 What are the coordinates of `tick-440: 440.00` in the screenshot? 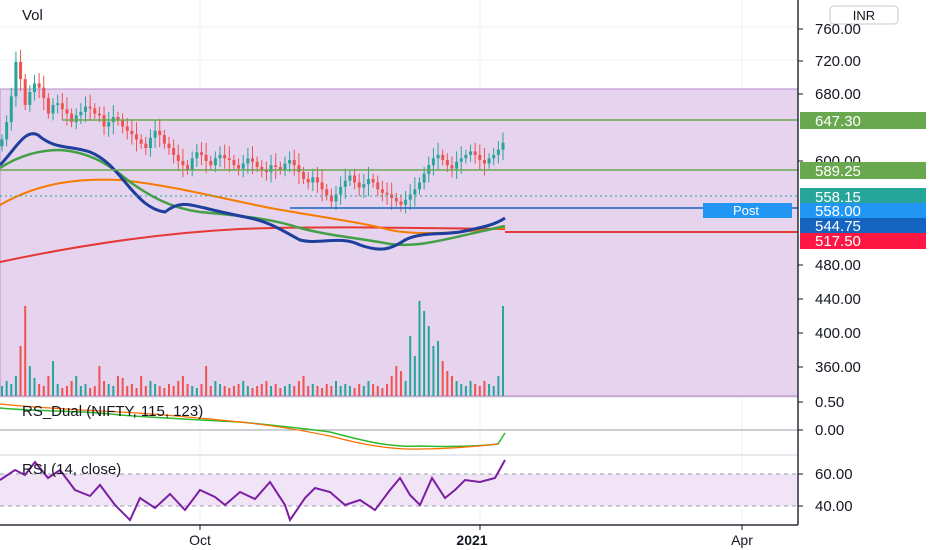 It's located at (838, 299).